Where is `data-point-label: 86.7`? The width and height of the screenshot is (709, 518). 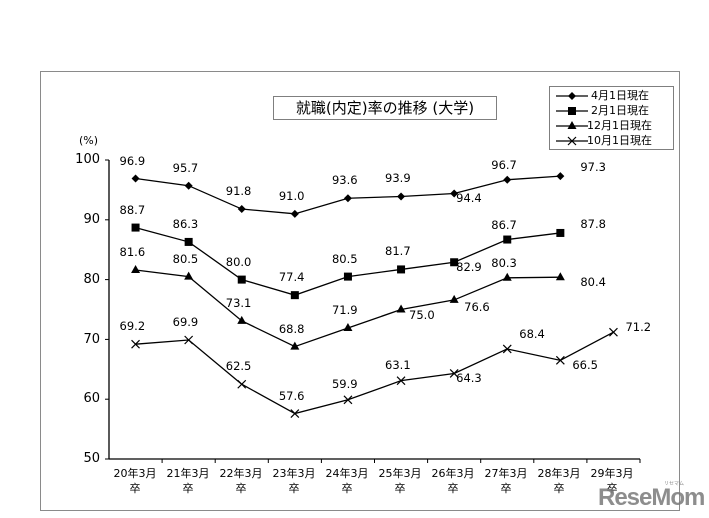
data-point-label: 86.7 is located at coordinates (504, 224).